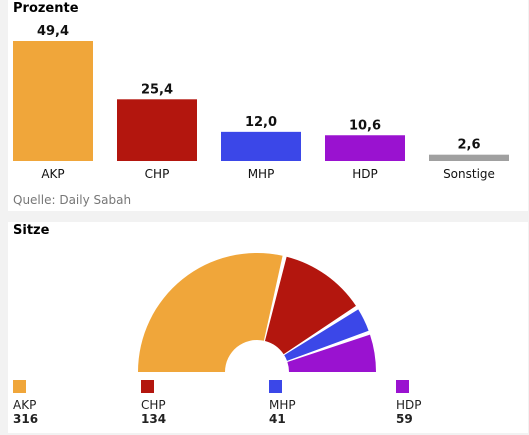  I want to click on bar-value-hdp: 10,6, so click(365, 125).